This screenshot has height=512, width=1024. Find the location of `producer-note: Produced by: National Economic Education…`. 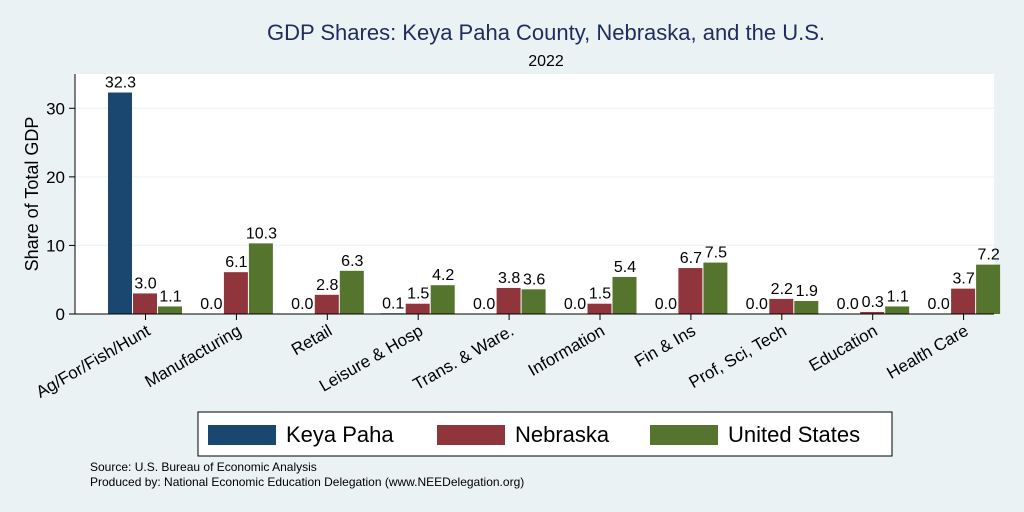

producer-note: Produced by: National Economic Education… is located at coordinates (307, 482).